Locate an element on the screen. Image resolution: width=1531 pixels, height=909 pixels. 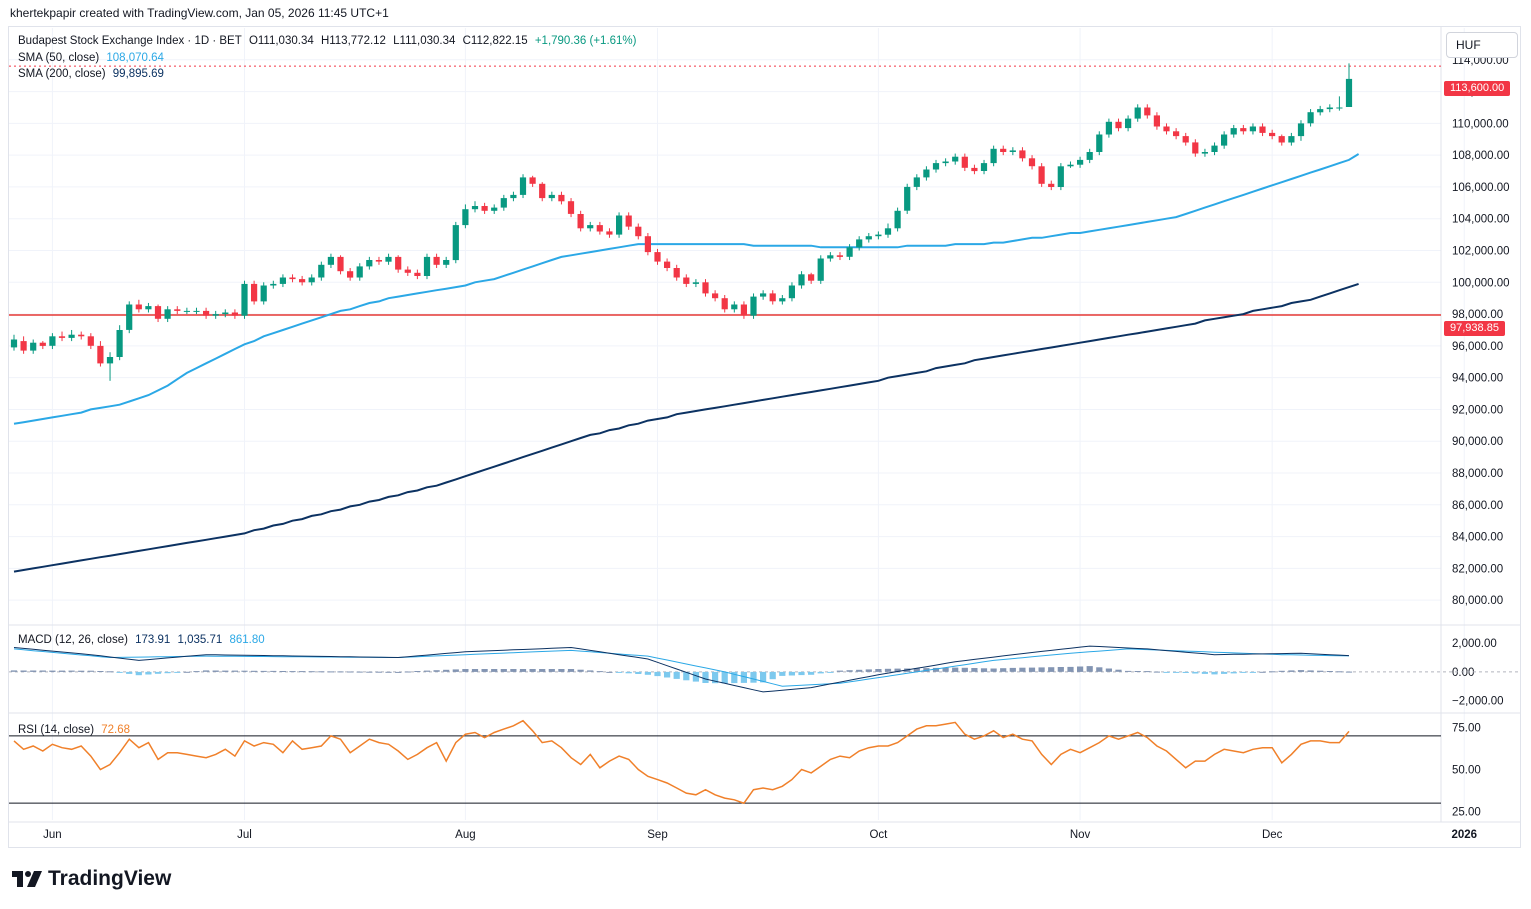
symbol-label: Budapest Stock Exchange Index · 1D · BET is located at coordinates (130, 41).